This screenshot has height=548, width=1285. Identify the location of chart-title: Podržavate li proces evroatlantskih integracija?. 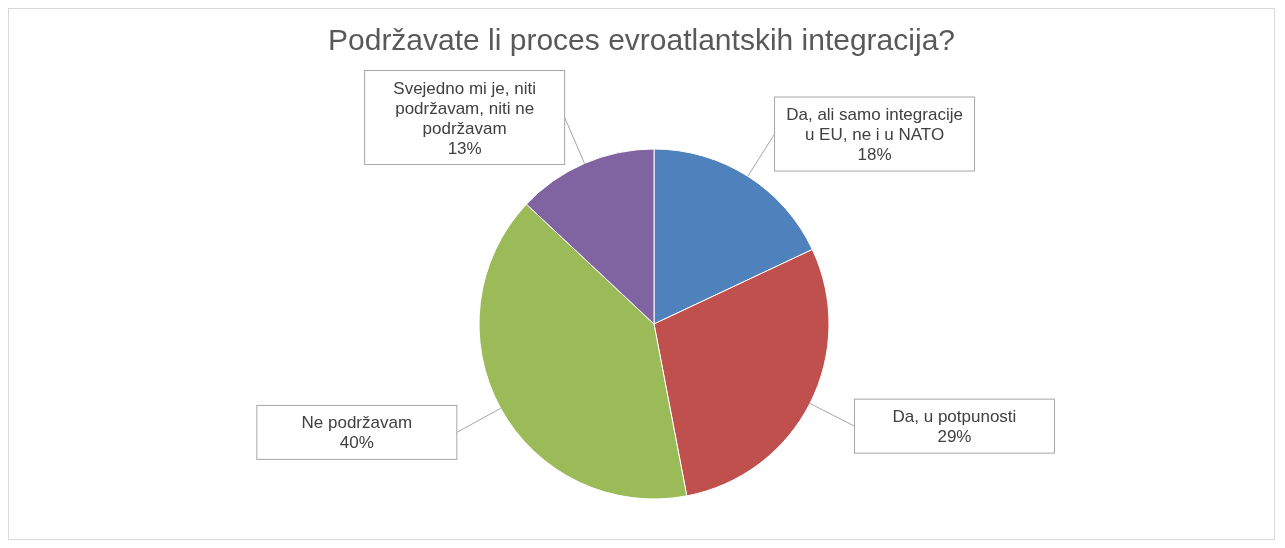
(641, 40).